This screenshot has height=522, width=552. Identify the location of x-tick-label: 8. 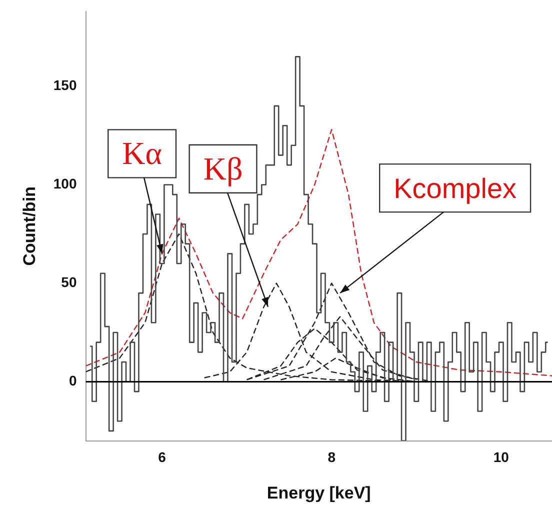
(332, 457).